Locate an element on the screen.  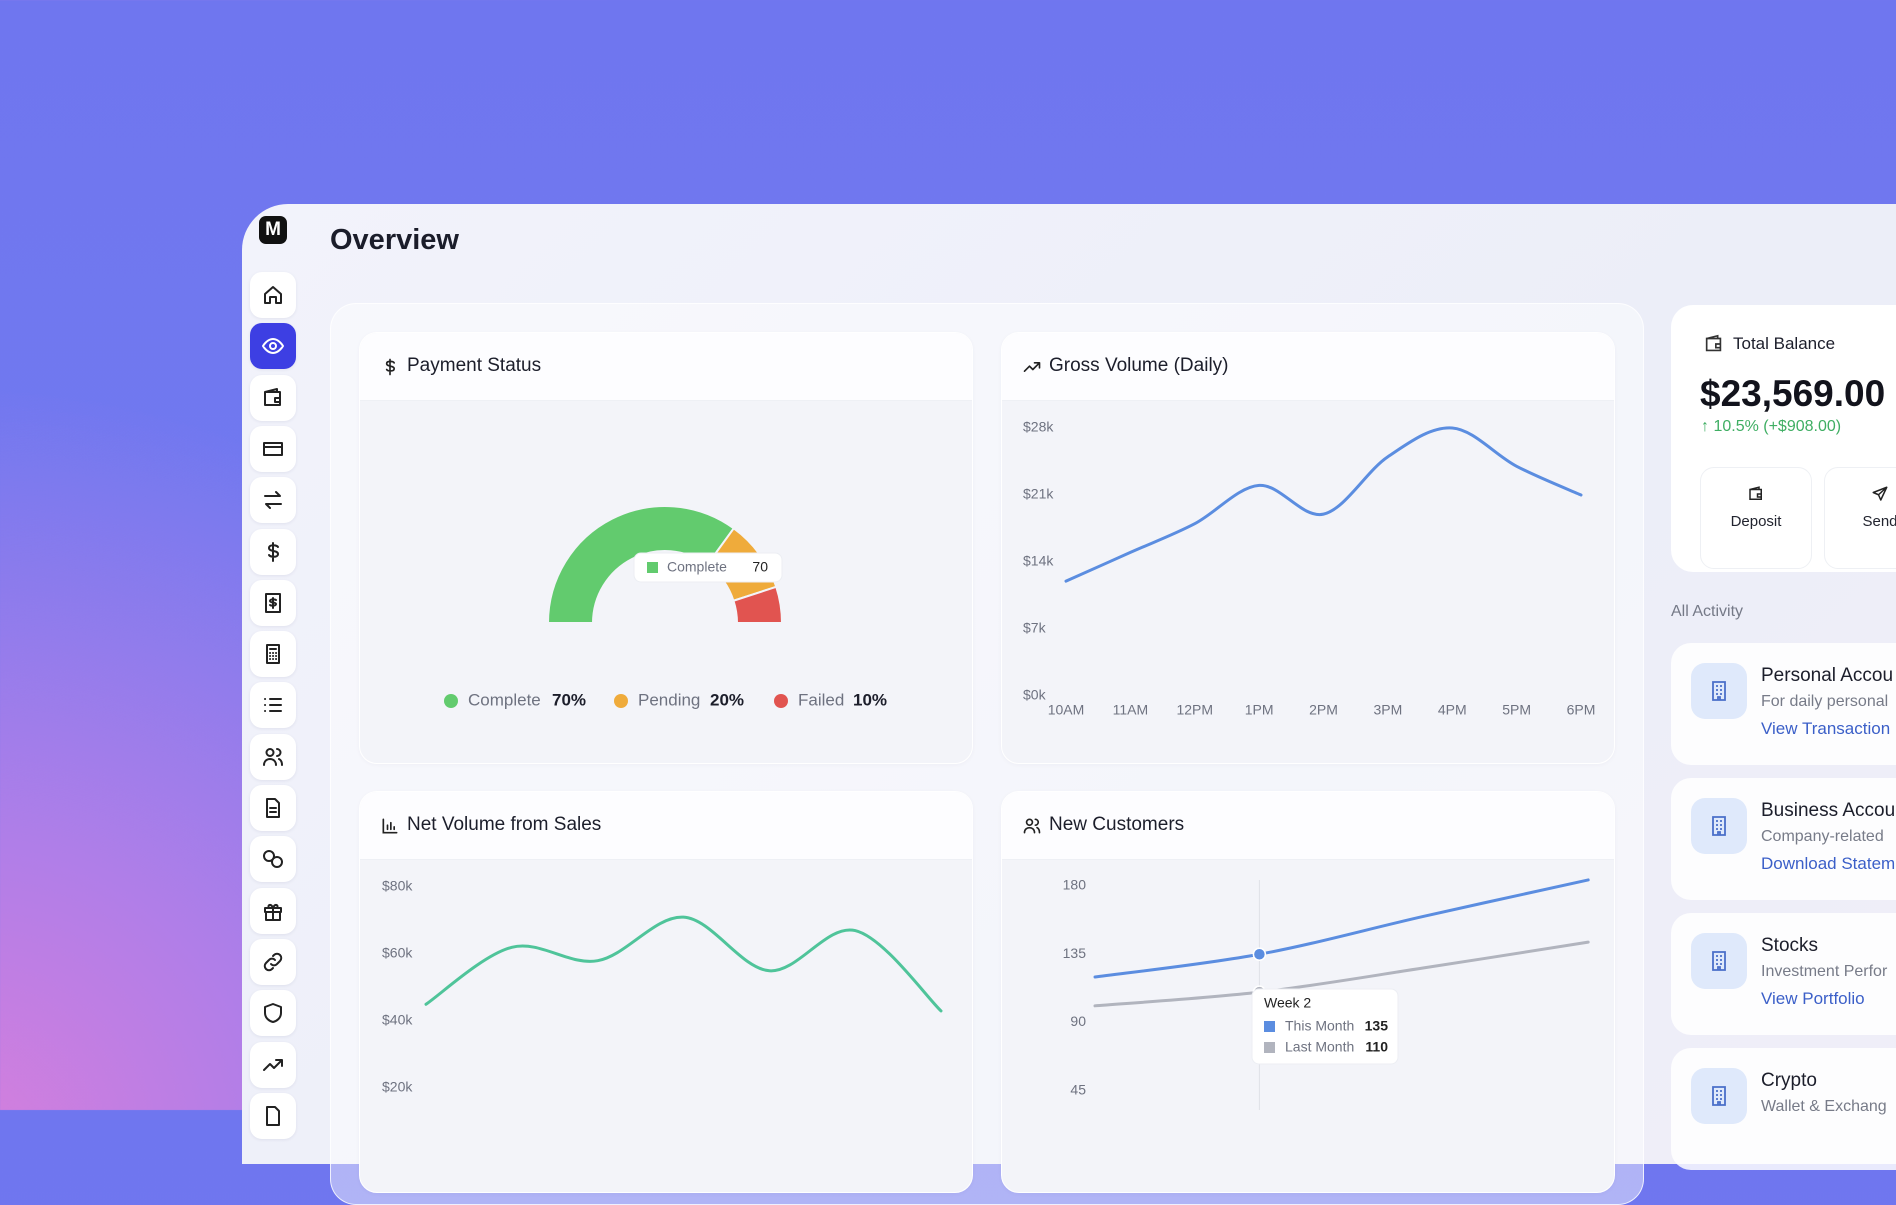
page-title: Overview is located at coordinates (394, 240).